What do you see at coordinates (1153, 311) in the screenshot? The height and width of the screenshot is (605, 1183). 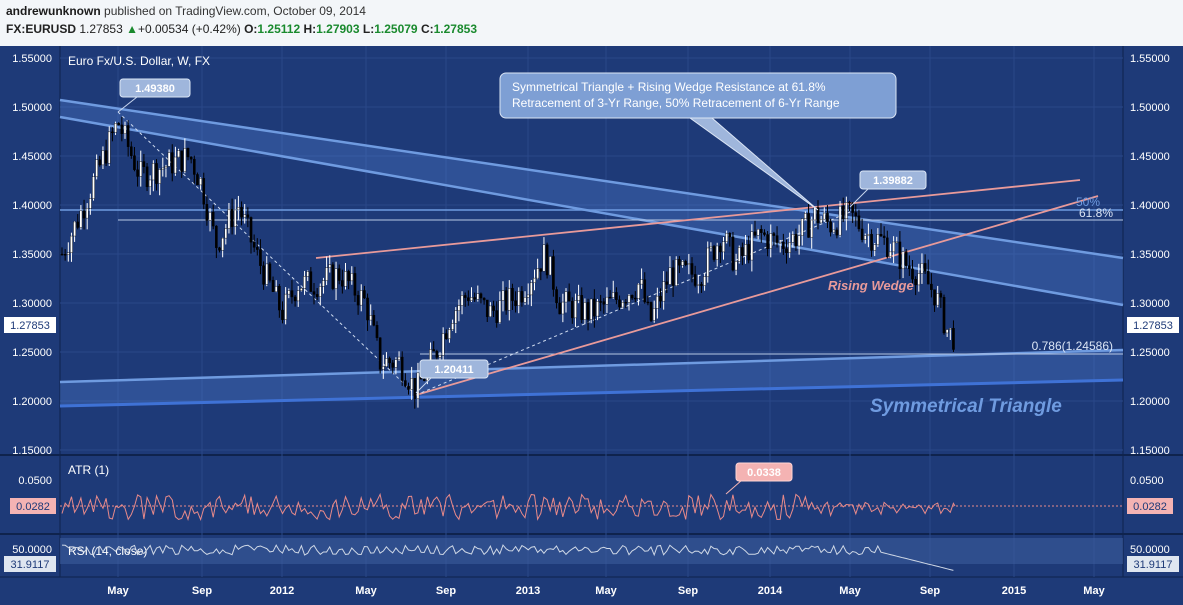 I see `right-axis` at bounding box center [1153, 311].